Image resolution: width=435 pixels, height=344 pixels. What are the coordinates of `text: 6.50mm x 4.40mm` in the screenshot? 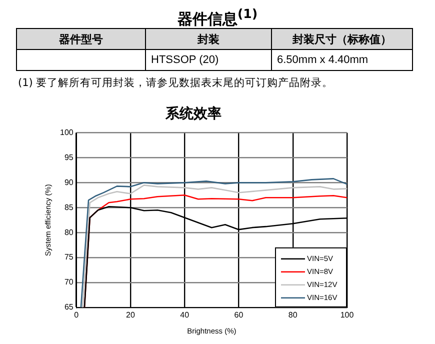 It's located at (342, 60).